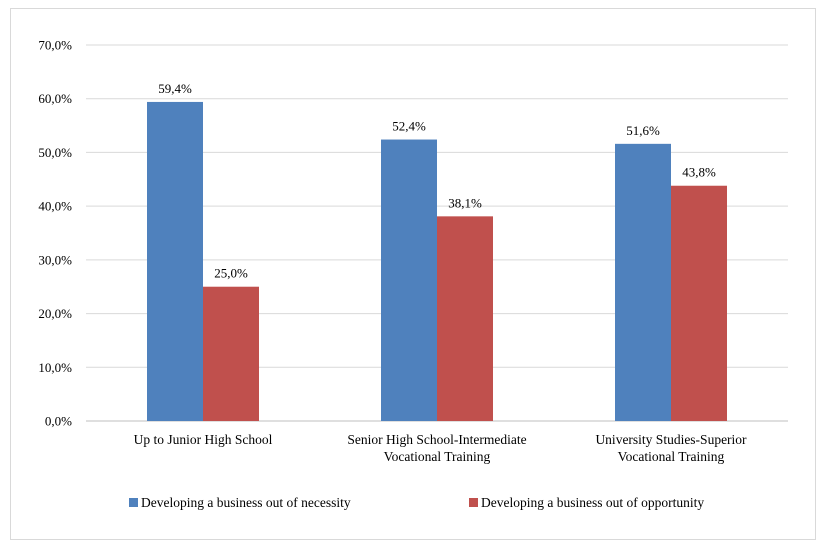 The height and width of the screenshot is (546, 823). What do you see at coordinates (246, 502) in the screenshot?
I see `legend-label: Developing a business out of necessity` at bounding box center [246, 502].